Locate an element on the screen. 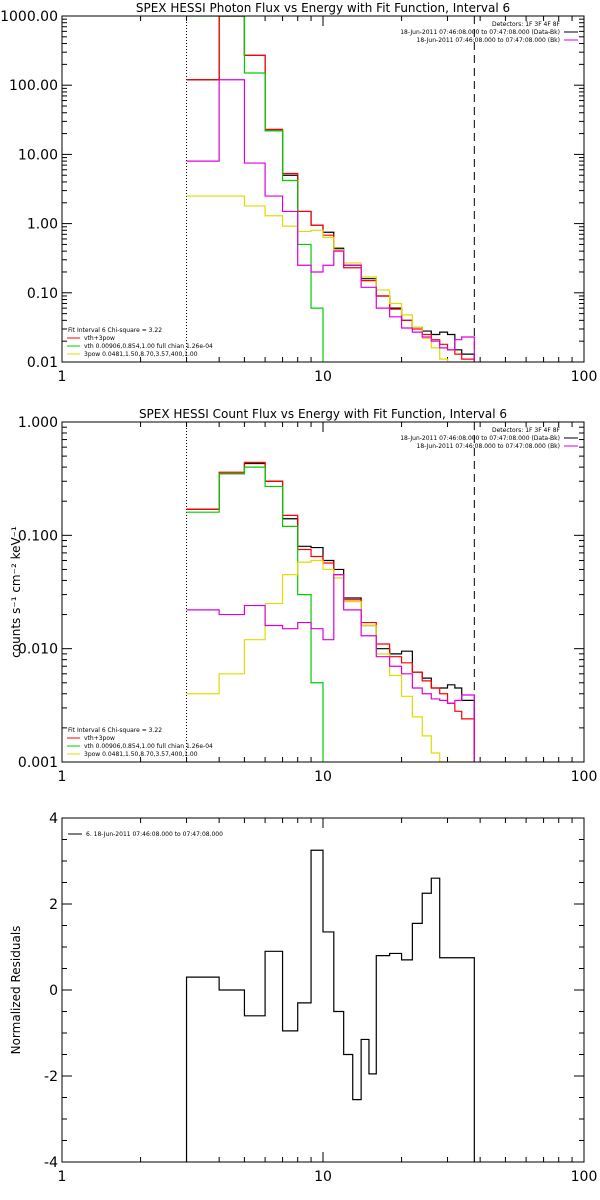  y-tick-label: 0.01 is located at coordinates (42, 363).